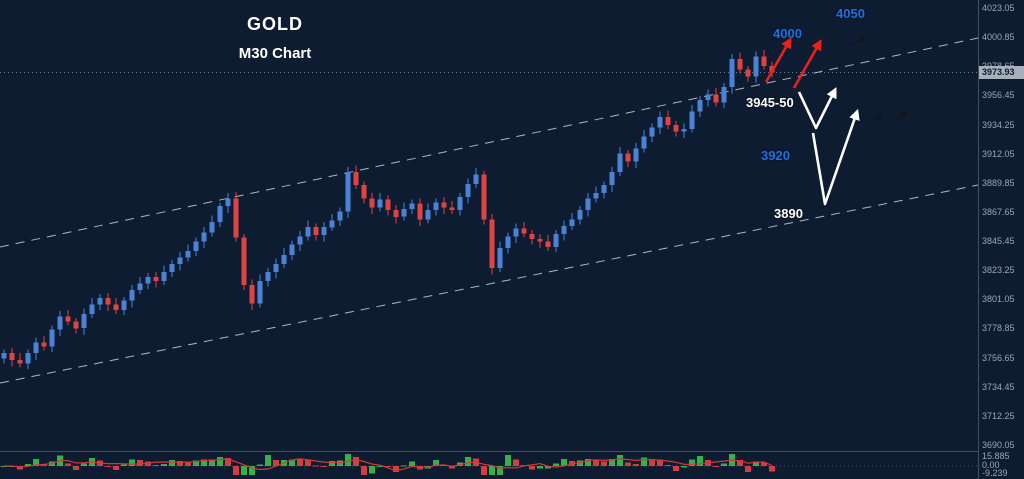 This screenshot has height=479, width=1024. Describe the element at coordinates (998, 95) in the screenshot. I see `price-axis-label: 3956.45` at that location.